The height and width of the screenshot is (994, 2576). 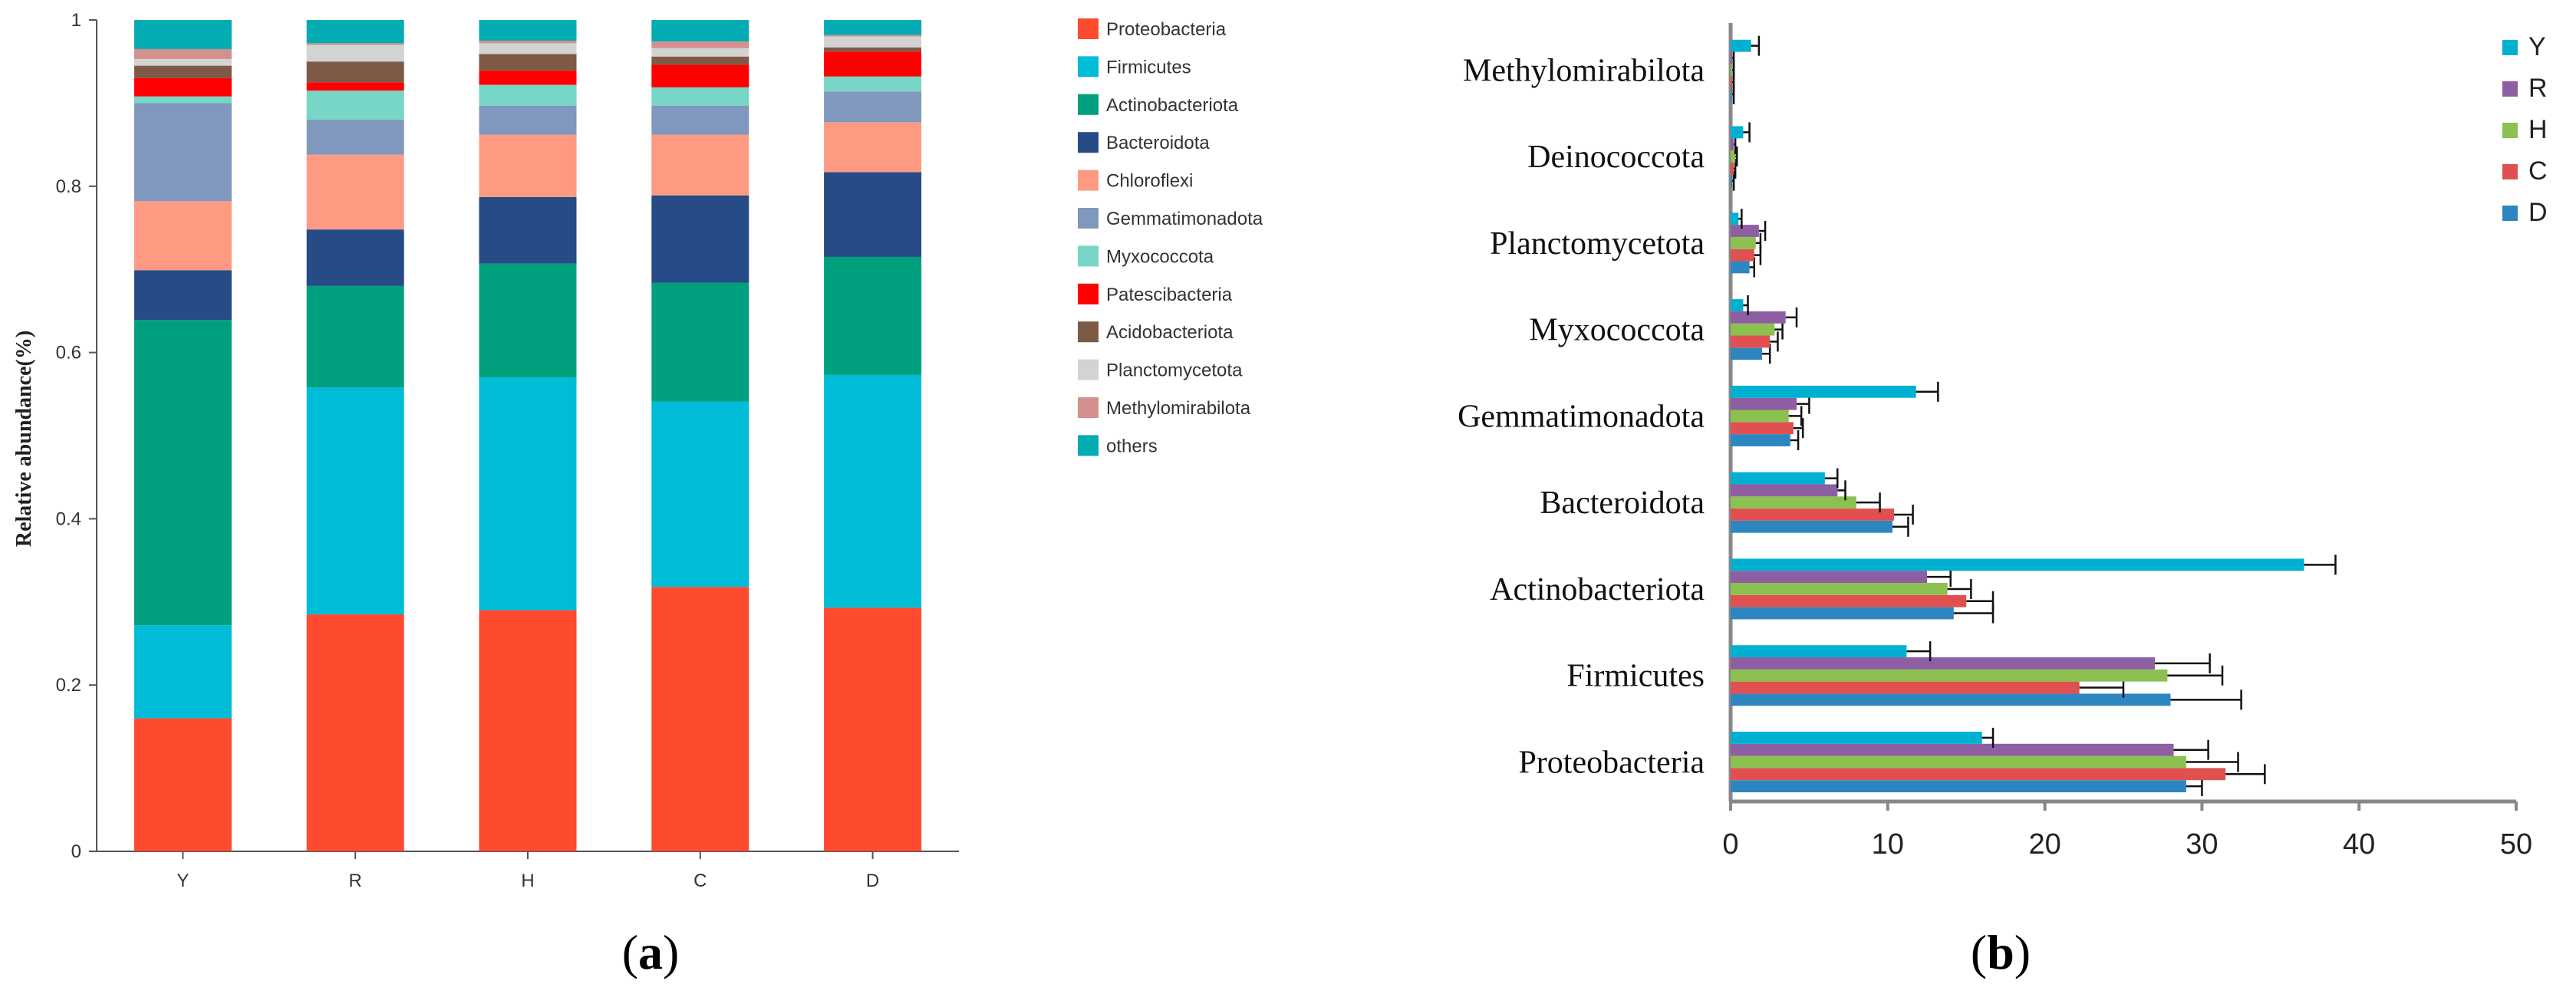 What do you see at coordinates (1584, 70) in the screenshot?
I see `panel-b-category-label: Methylomirabilota` at bounding box center [1584, 70].